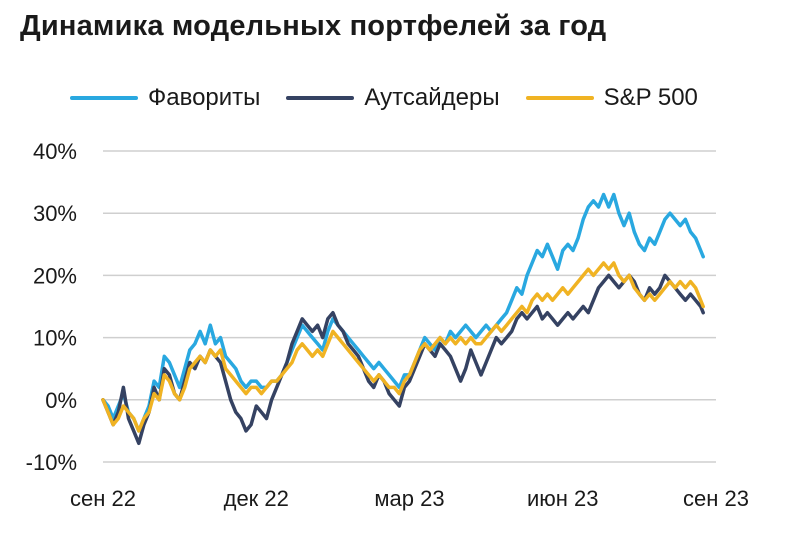 Image resolution: width=800 pixels, height=538 pixels. Describe the element at coordinates (256, 498) in the screenshot. I see `x-tick-label-1: дек 22` at that location.